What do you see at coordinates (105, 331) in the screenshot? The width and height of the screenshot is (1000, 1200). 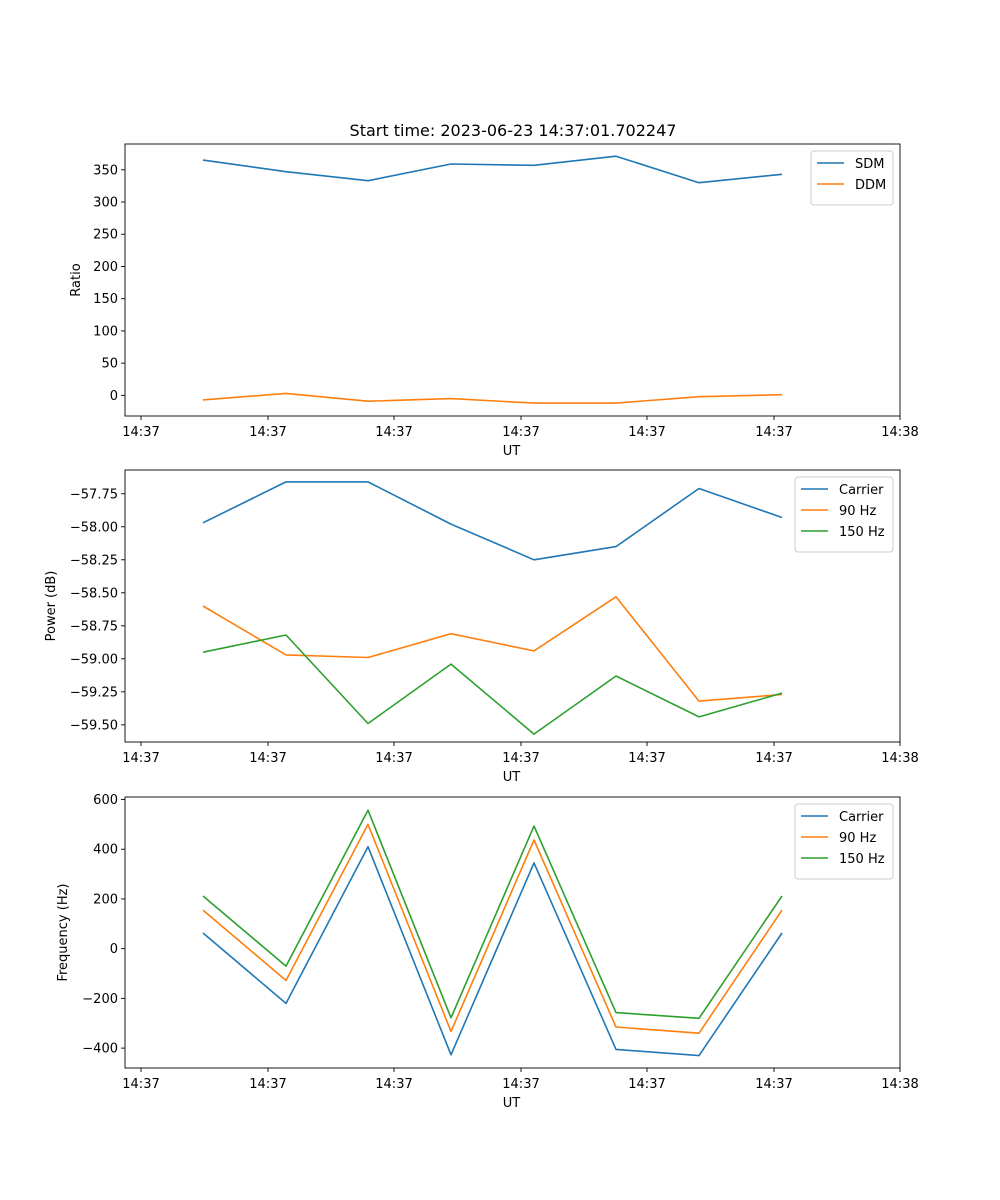 I see `y-tick-label: 100` at bounding box center [105, 331].